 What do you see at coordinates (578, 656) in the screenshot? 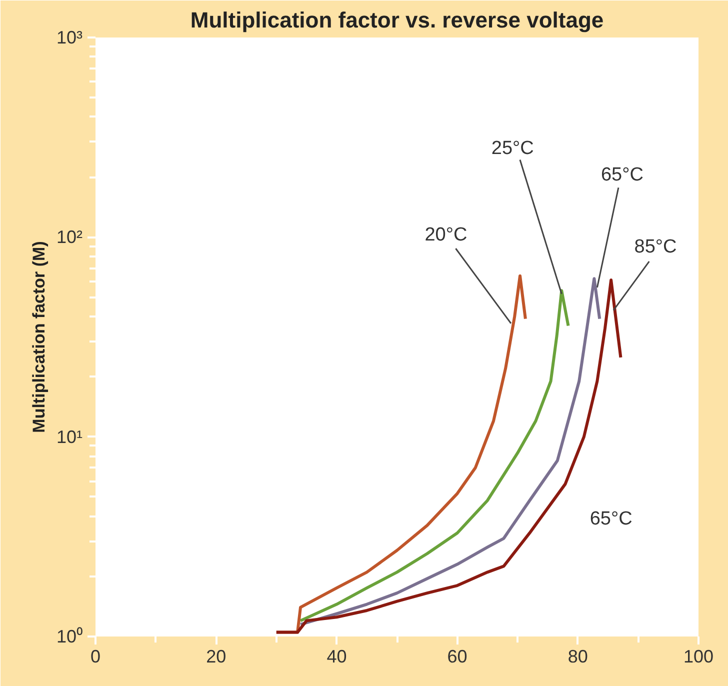
I see `x-tick-label: 80` at bounding box center [578, 656].